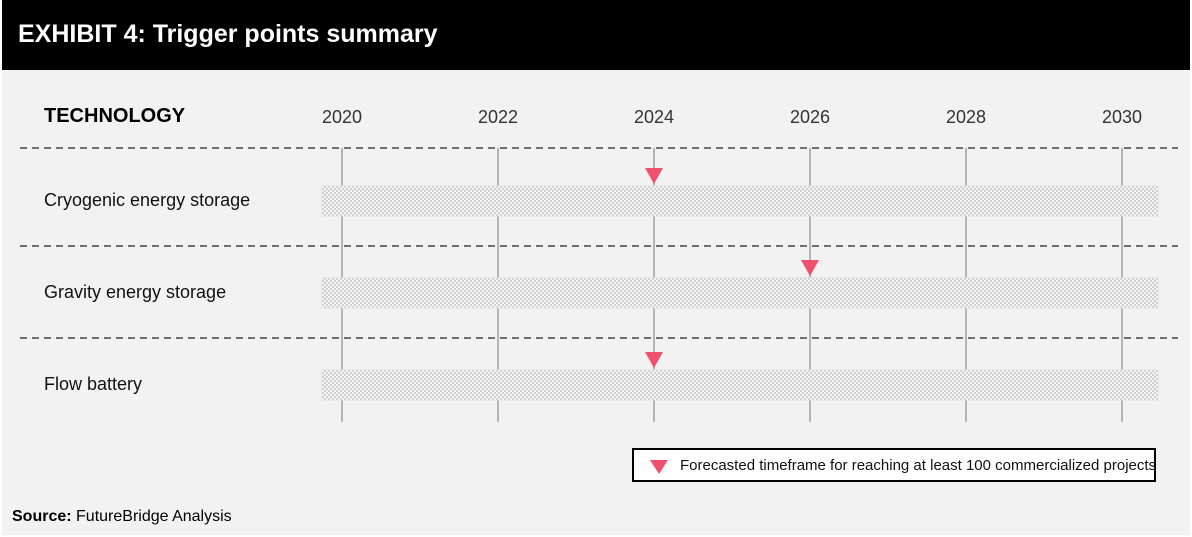  What do you see at coordinates (596, 35) in the screenshot?
I see `exhibit-header: EXHIBIT 4: Trigger points summary` at bounding box center [596, 35].